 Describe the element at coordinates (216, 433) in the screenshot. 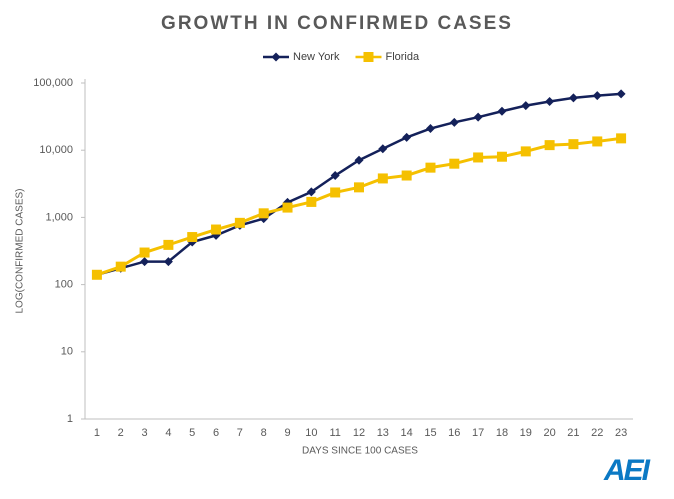

I see `x-tick-label: 6` at that location.